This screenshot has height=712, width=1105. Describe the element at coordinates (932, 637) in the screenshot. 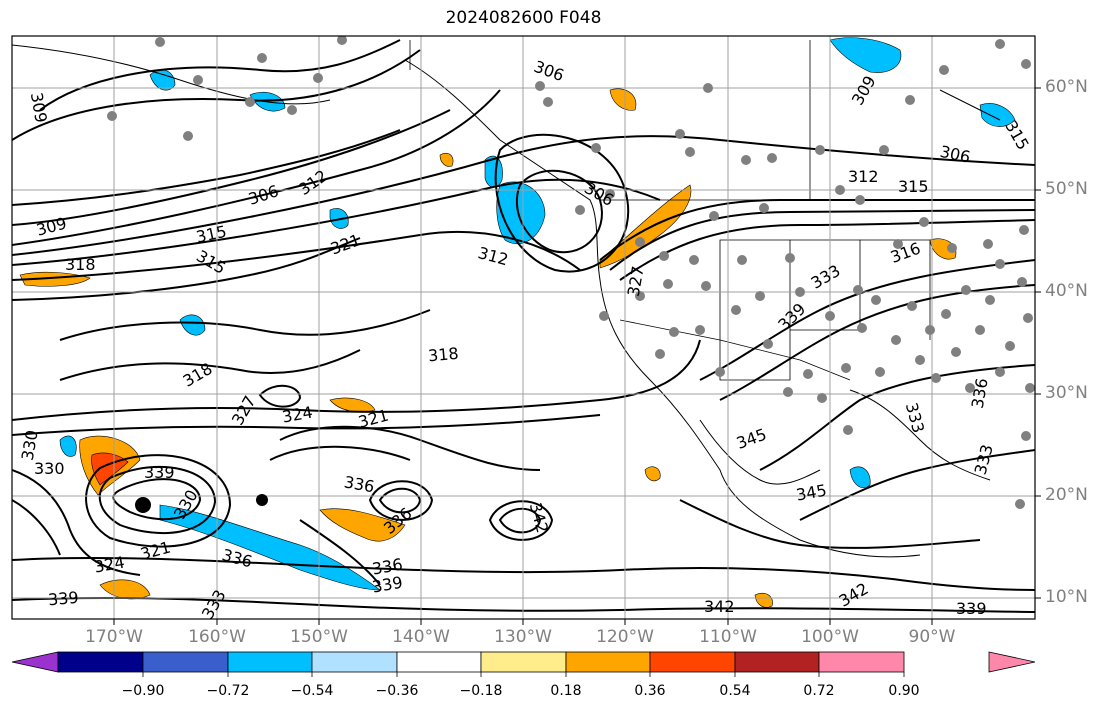

I see `lon-label: 90°W` at that location.